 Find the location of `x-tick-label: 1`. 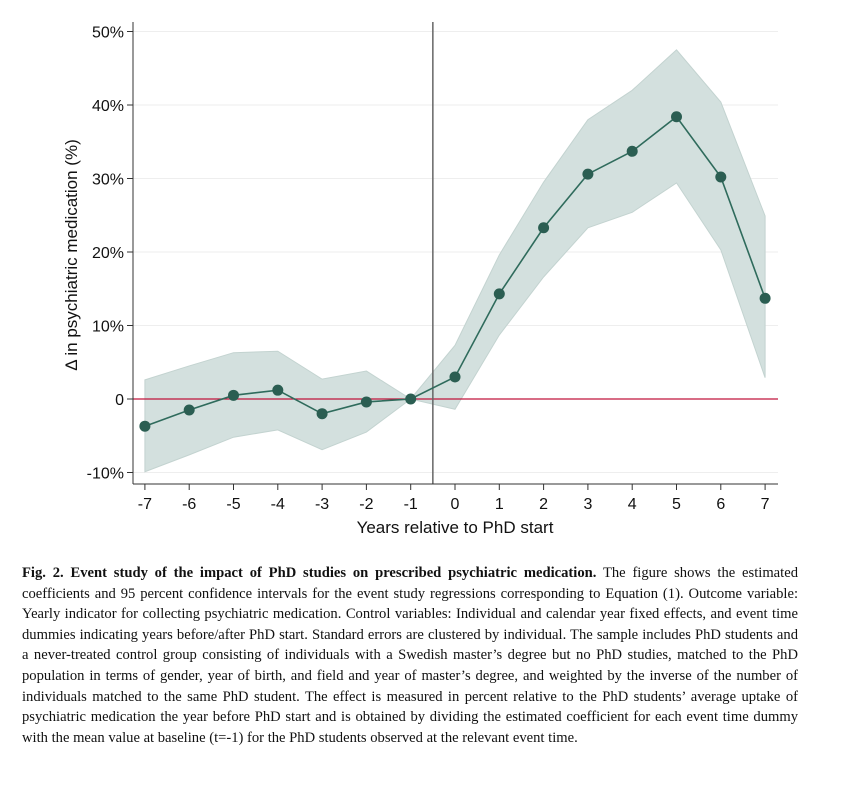

x-tick-label: 1 is located at coordinates (499, 504).